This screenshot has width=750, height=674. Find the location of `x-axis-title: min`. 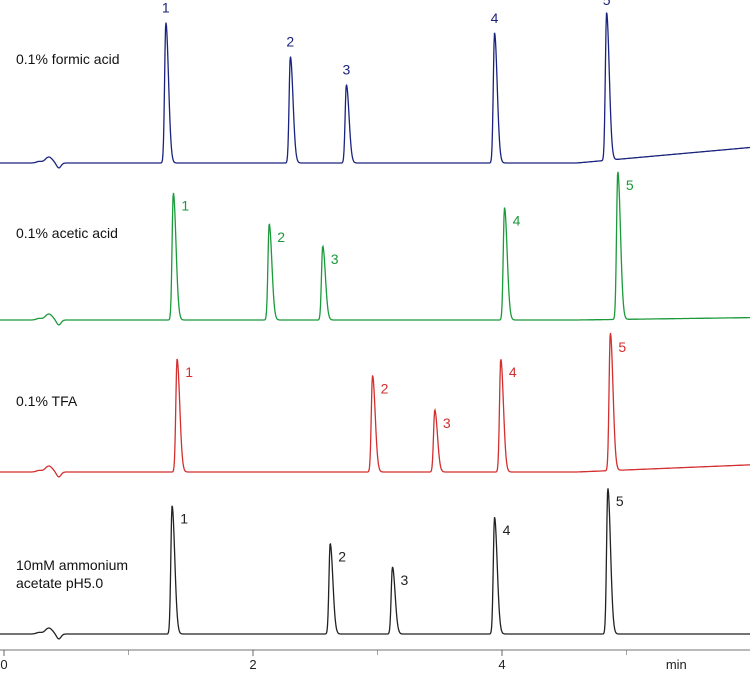

x-axis-title: min is located at coordinates (676, 664).